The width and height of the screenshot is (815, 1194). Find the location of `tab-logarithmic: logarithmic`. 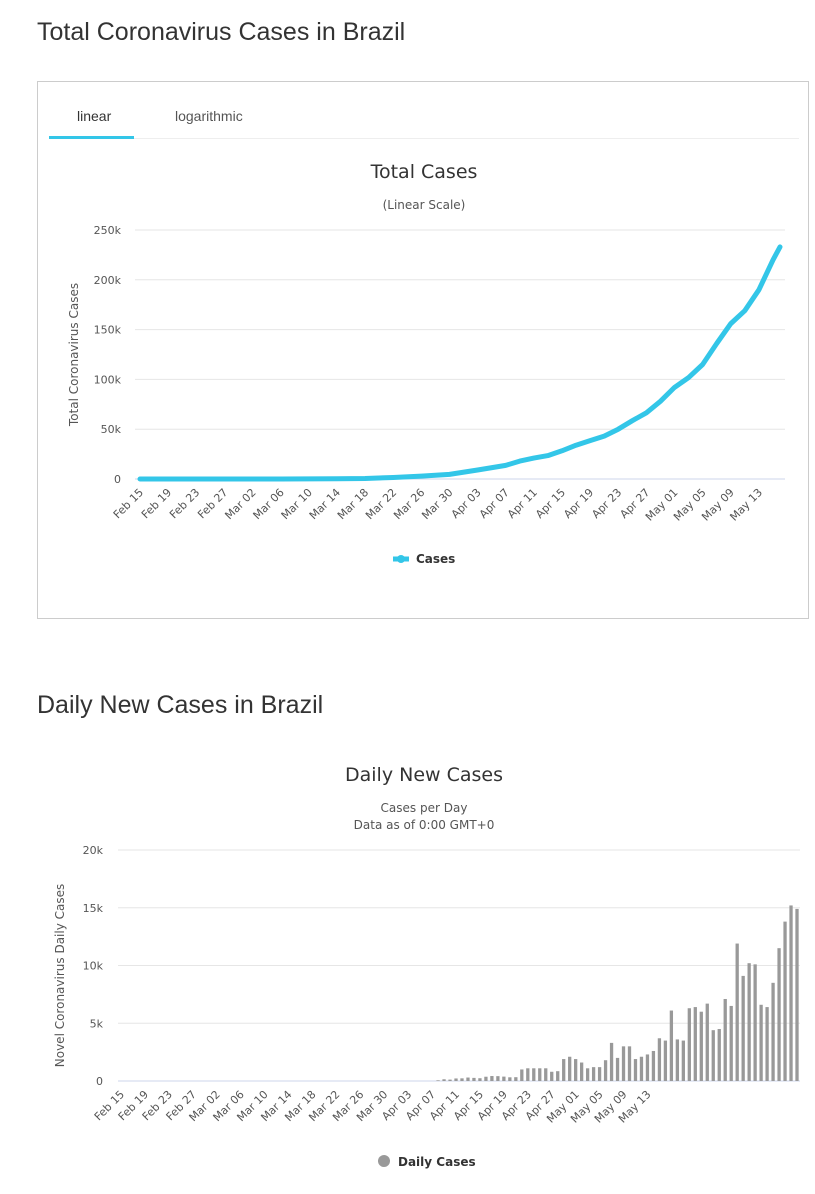

tab-logarithmic: logarithmic is located at coordinates (209, 116).